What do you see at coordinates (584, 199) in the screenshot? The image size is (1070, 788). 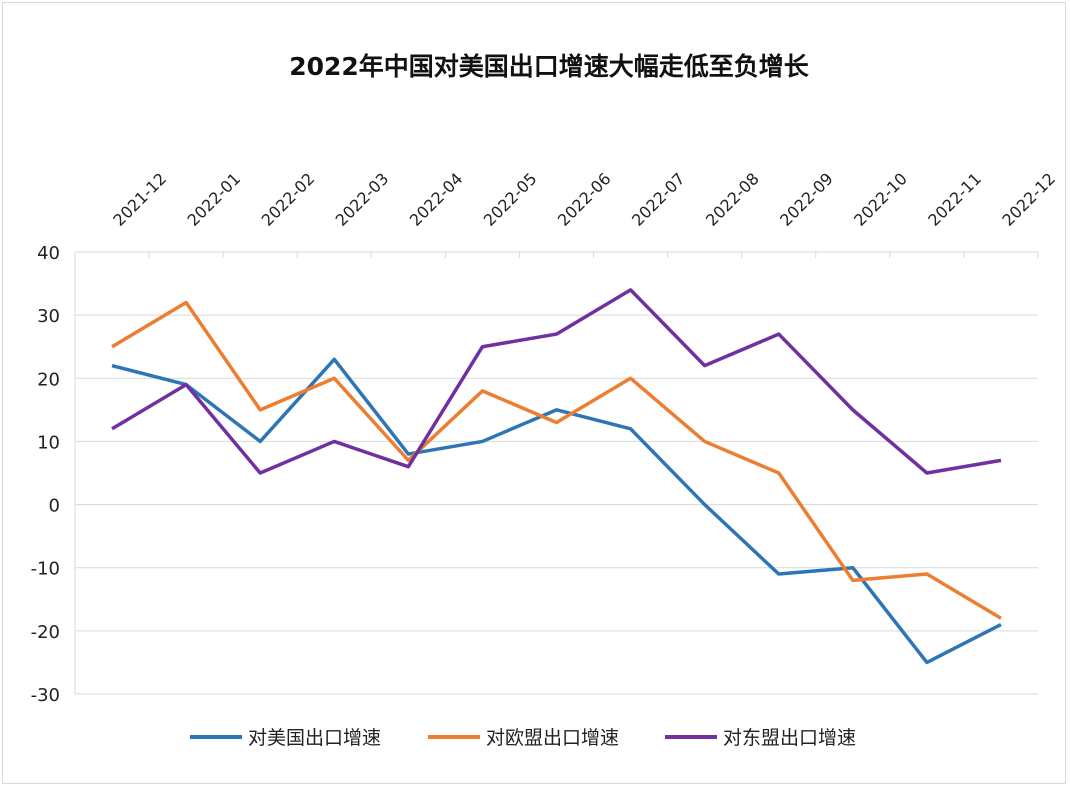 I see `x-tick-label: 2022-06` at bounding box center [584, 199].